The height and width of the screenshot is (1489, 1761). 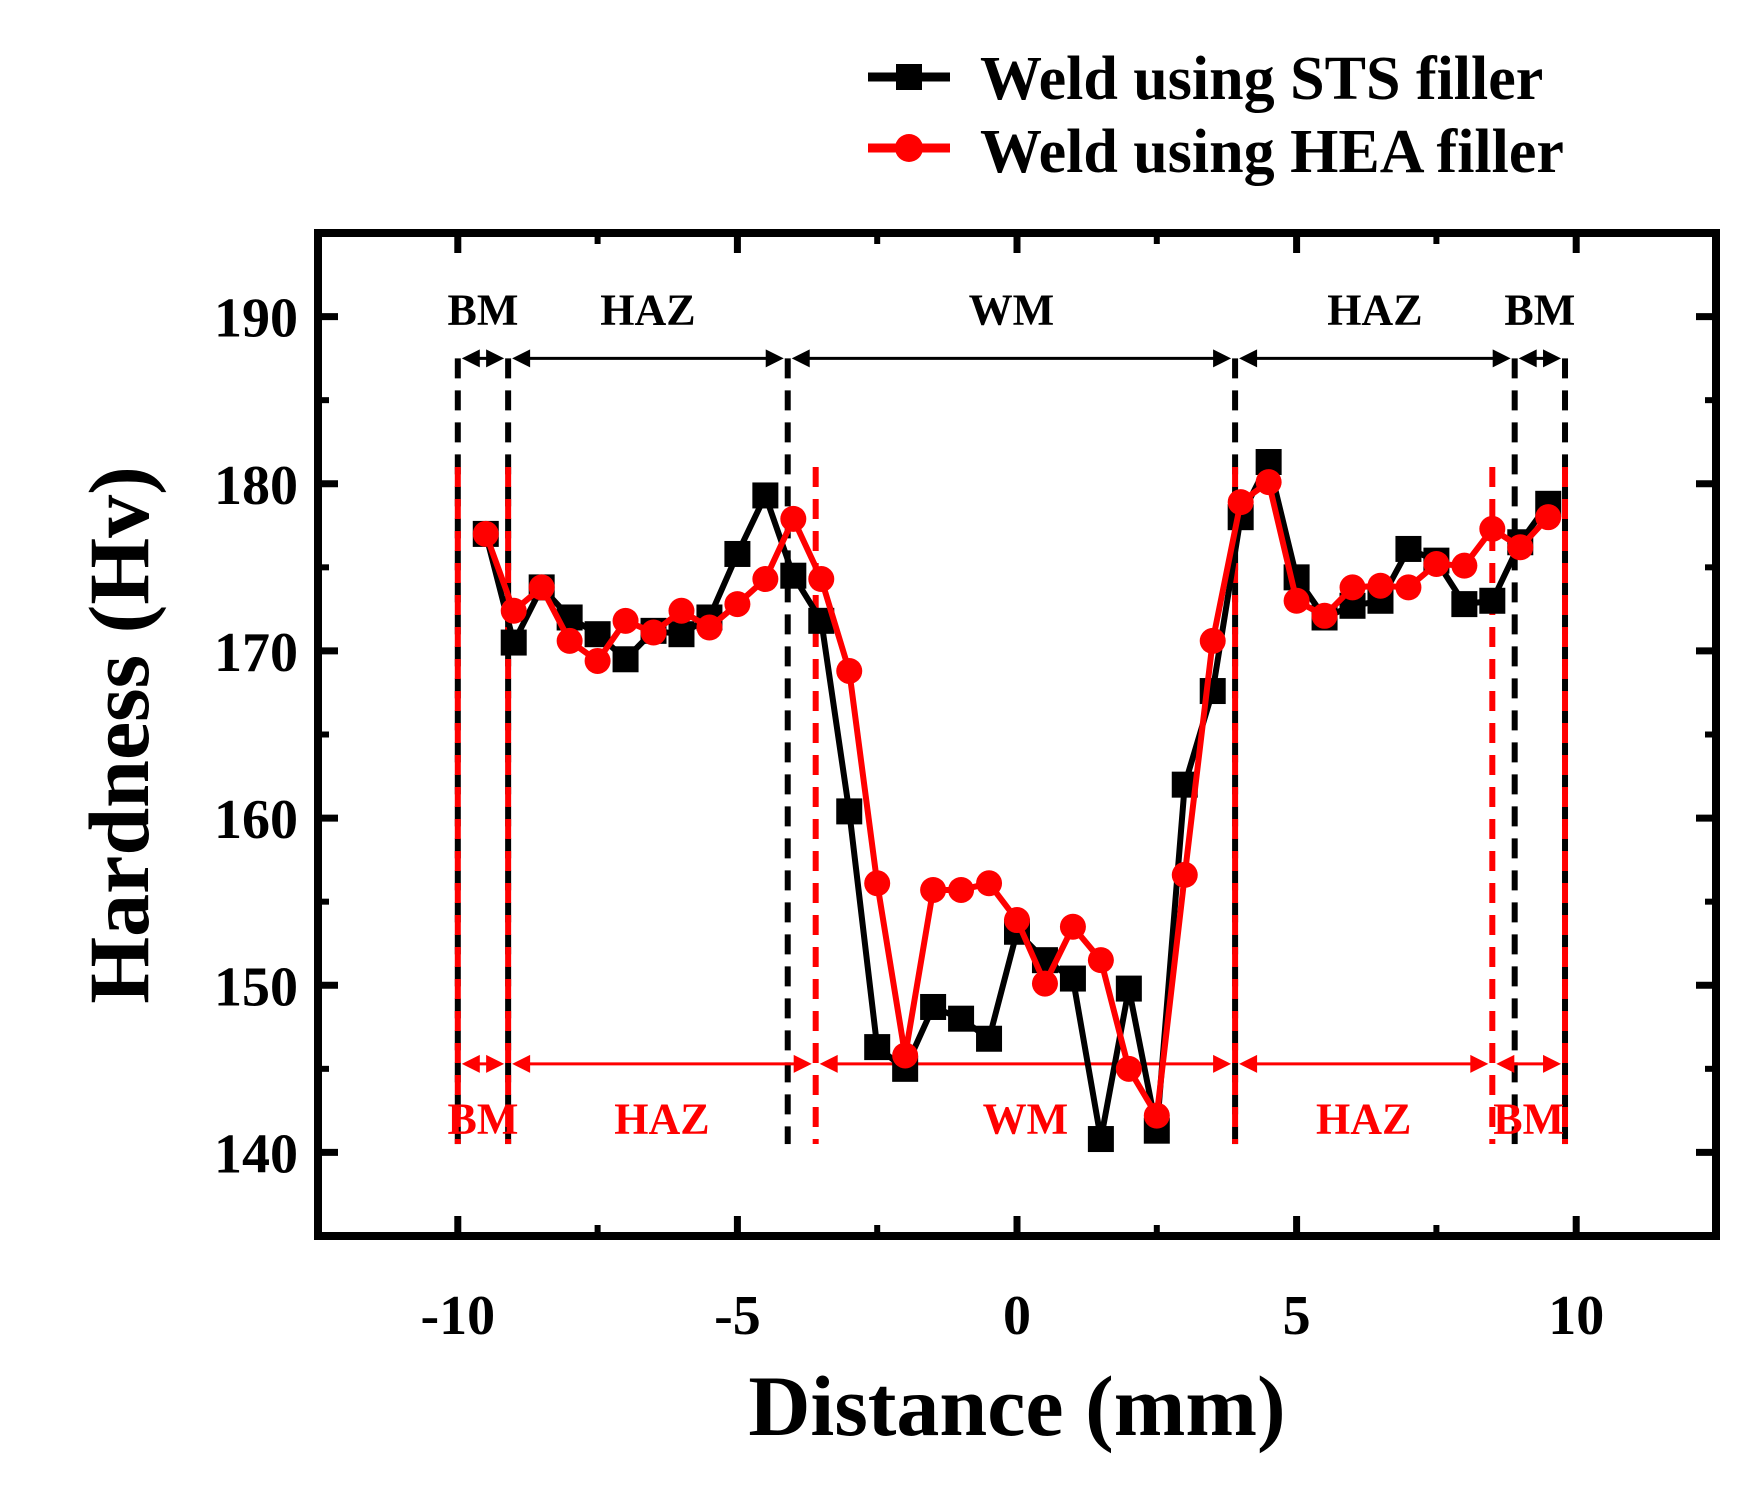 I want to click on legend-entry-hea: Weld using HEA filler, so click(x=1216, y=152).